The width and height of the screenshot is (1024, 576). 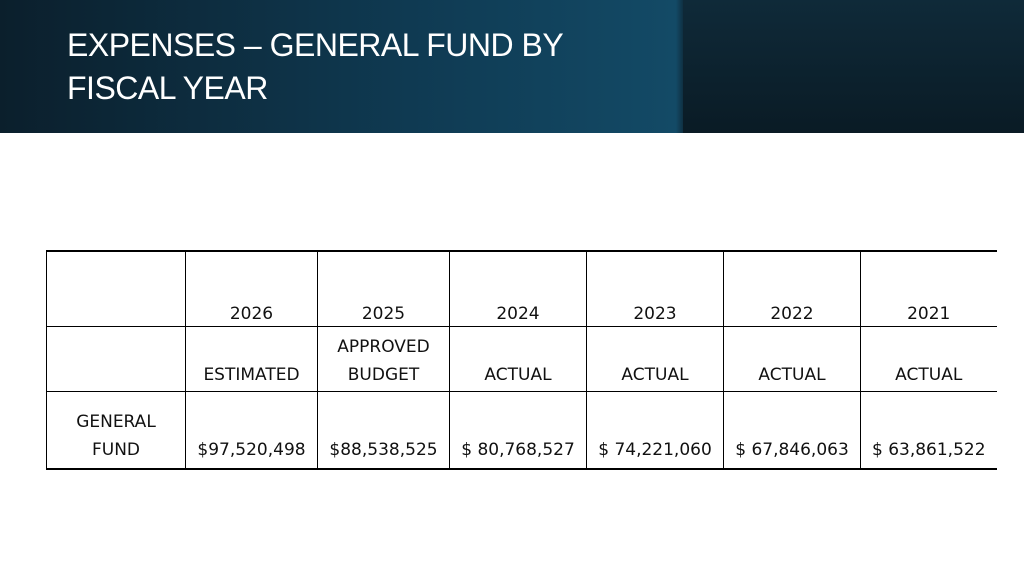 I want to click on type-cell: APPROVED BUDGET, so click(x=383, y=359).